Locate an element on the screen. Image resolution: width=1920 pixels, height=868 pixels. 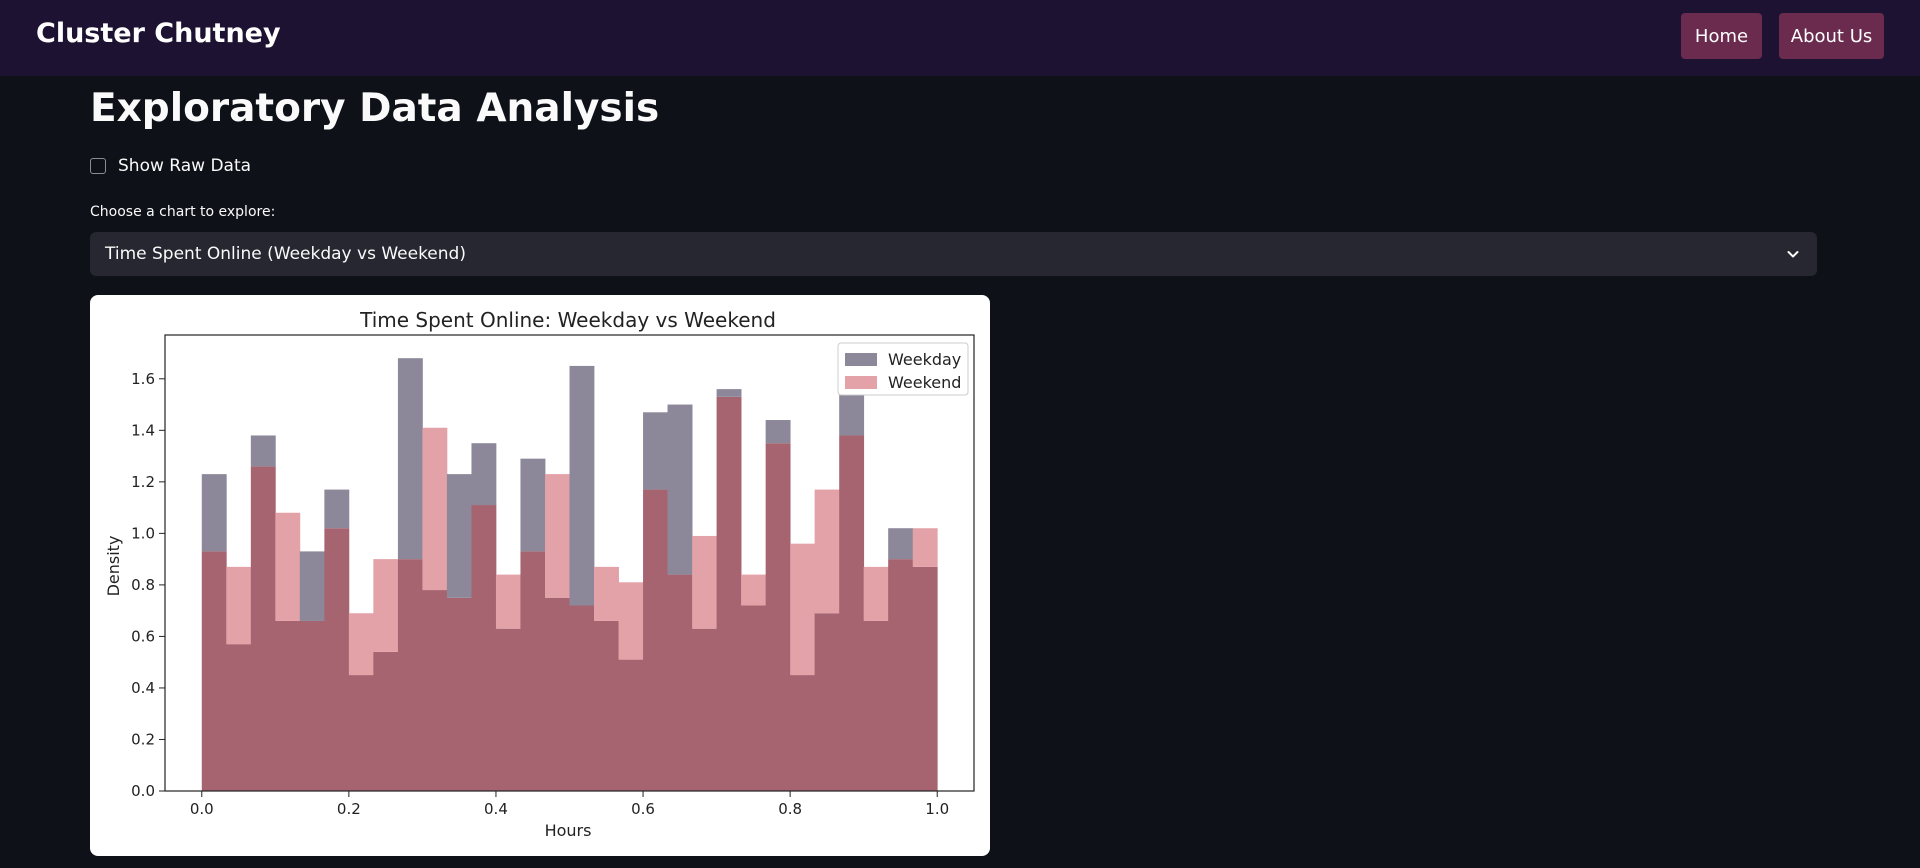
chart-select-value: Time Spent Online (Weekday vs Weekend) is located at coordinates (285, 254).